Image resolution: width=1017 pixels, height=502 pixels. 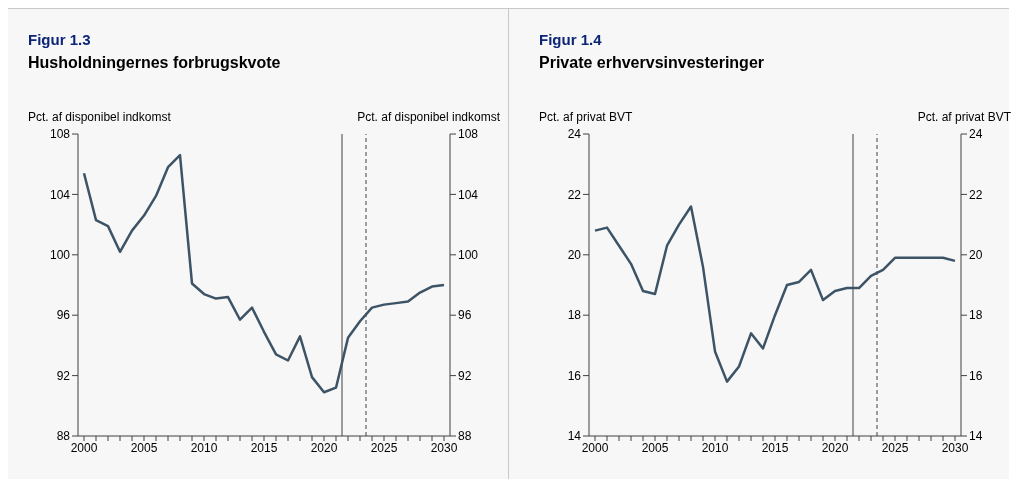 I want to click on y2-tick-label: 108, so click(x=468, y=134).